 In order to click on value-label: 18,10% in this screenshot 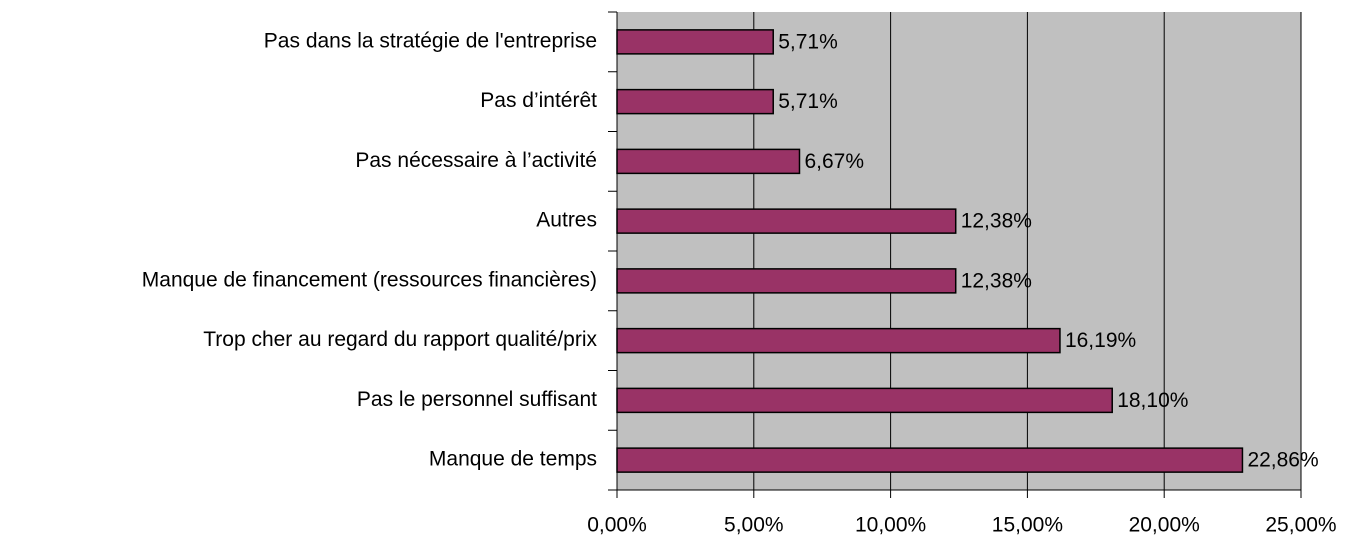, I will do `click(1152, 400)`.